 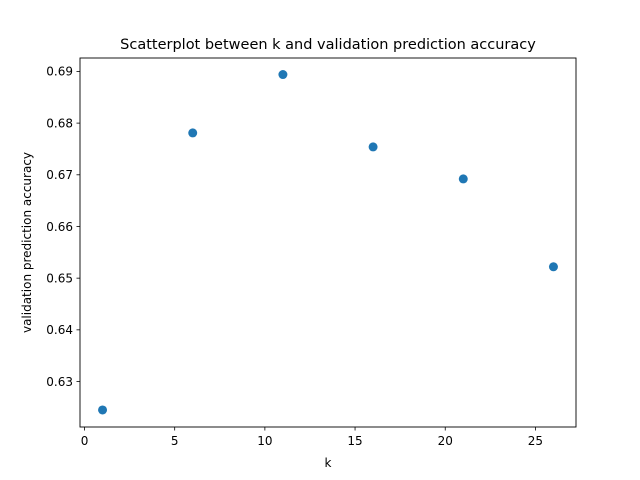 I want to click on x-tick-label: 15, so click(x=354, y=441).